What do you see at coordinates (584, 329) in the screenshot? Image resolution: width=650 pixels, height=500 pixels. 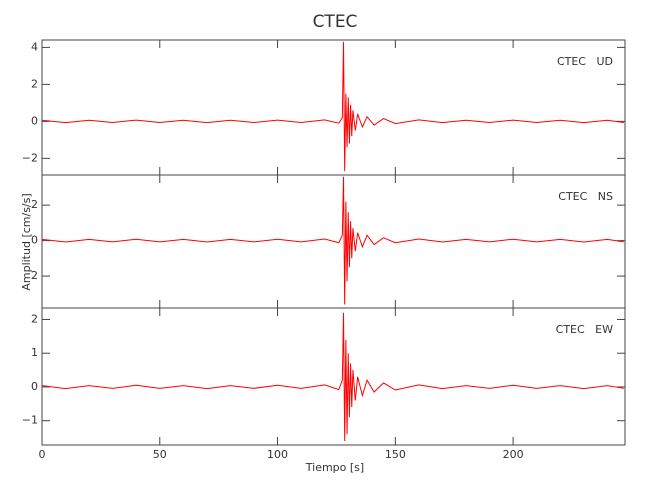 I see `legend-label: CTEC EW` at bounding box center [584, 329].